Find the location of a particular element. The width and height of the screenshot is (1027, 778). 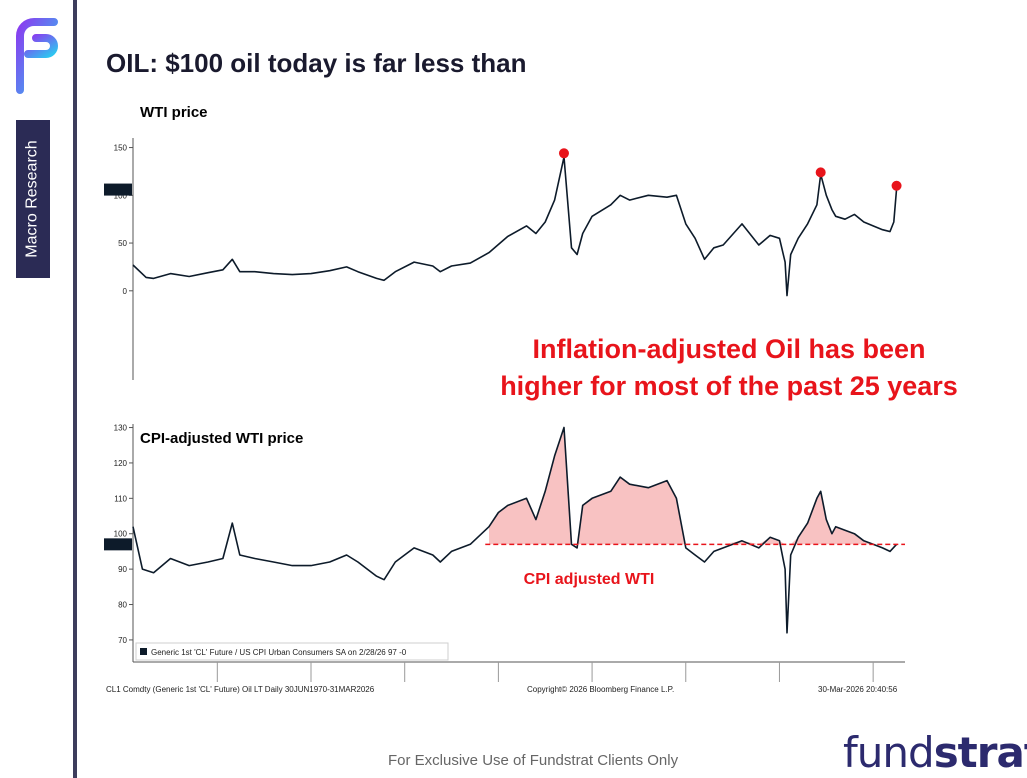

last-value-tag-wti is located at coordinates (118, 189).